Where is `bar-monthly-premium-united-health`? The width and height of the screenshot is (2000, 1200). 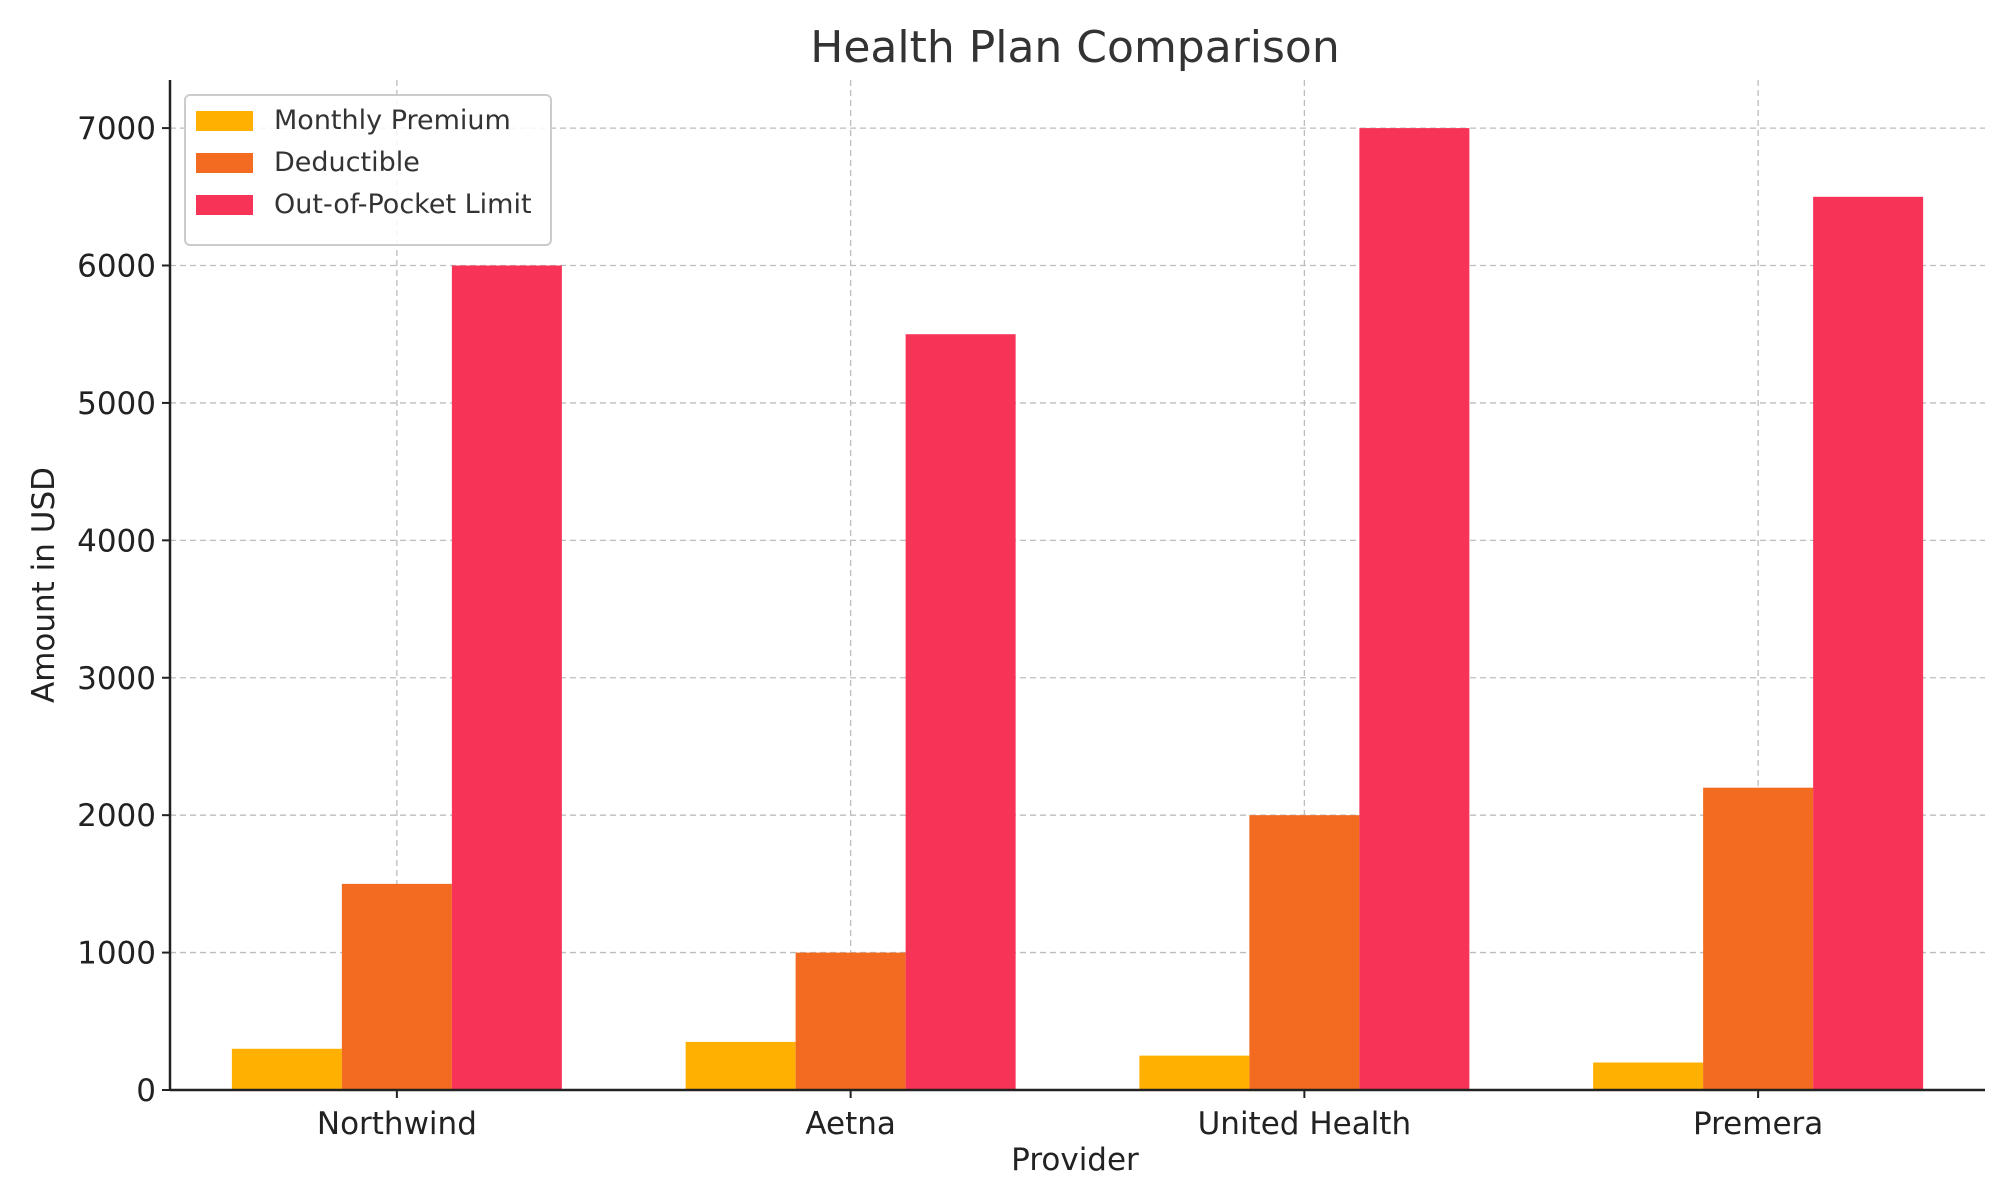 bar-monthly-premium-united-health is located at coordinates (1194, 1072).